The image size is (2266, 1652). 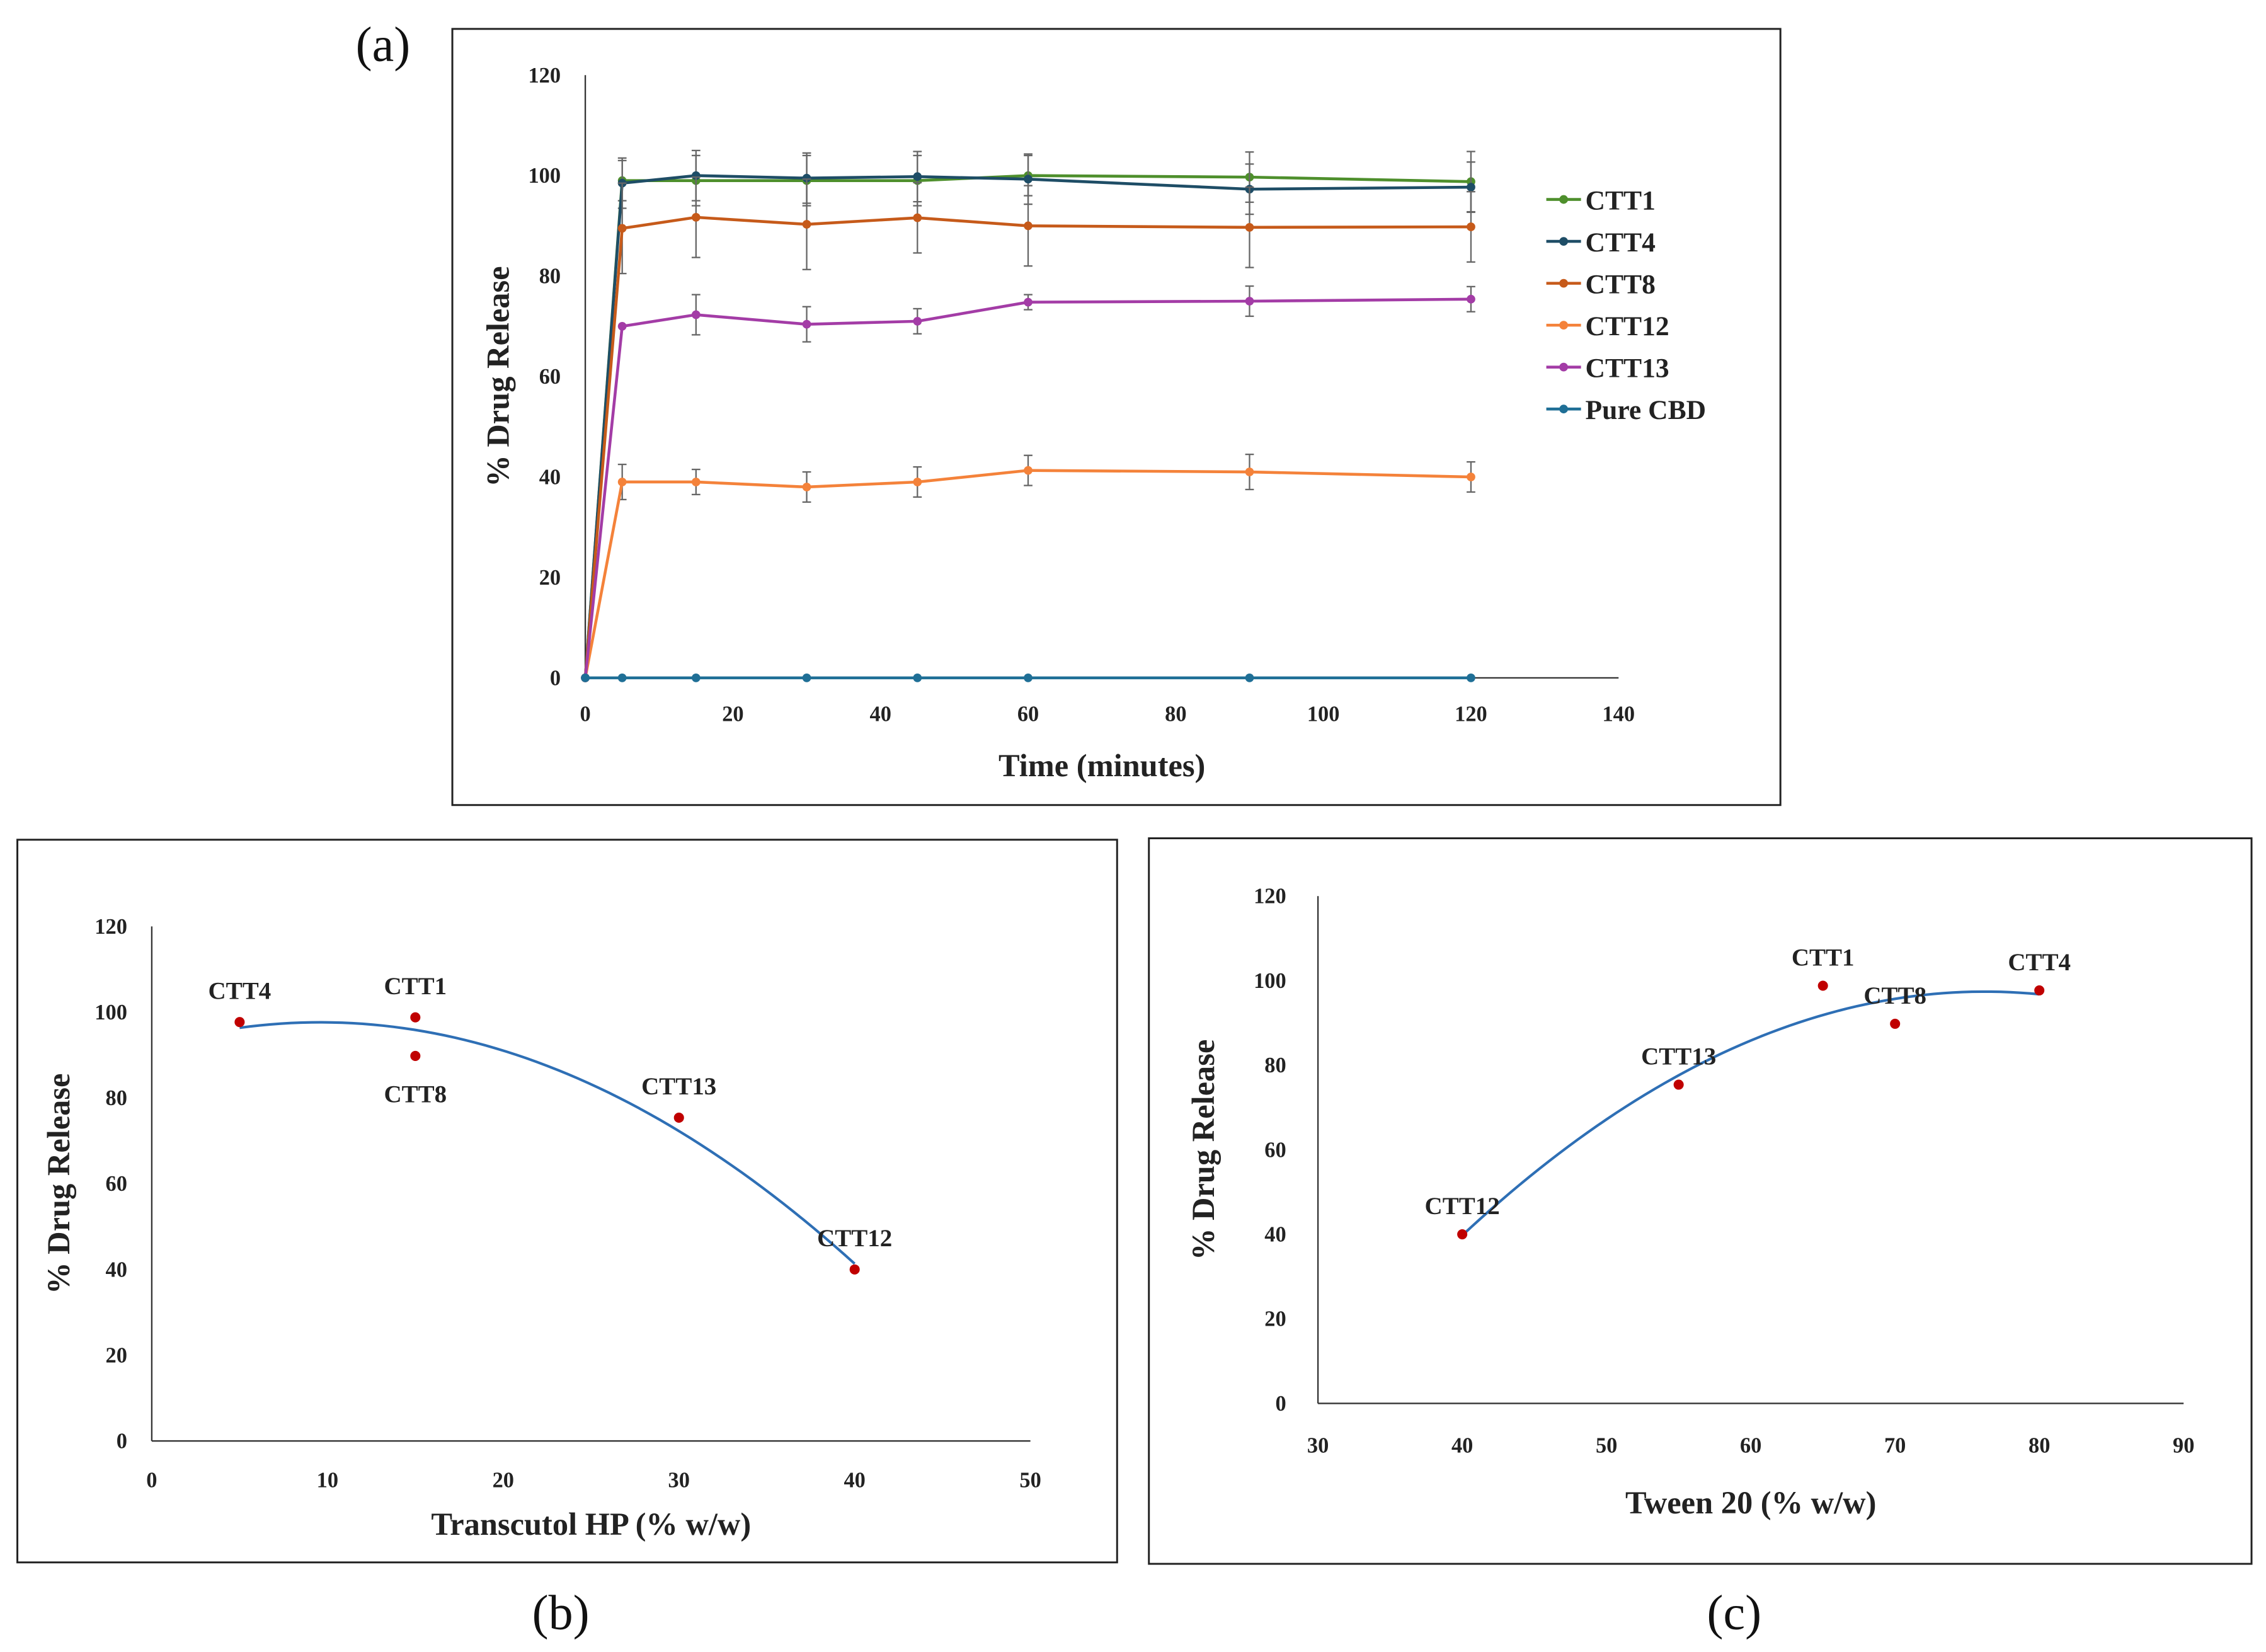 What do you see at coordinates (1750, 1113) in the screenshot?
I see `trendline` at bounding box center [1750, 1113].